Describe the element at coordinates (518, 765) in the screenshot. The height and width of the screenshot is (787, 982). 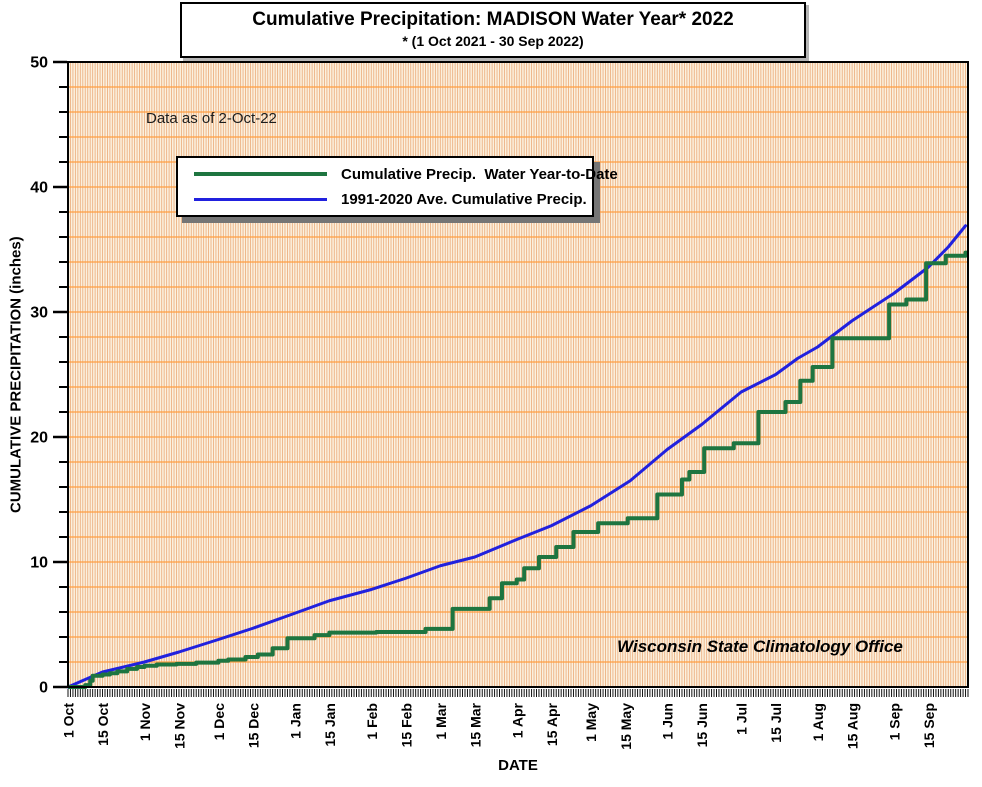
I see `x-axis-title: DATE` at that location.